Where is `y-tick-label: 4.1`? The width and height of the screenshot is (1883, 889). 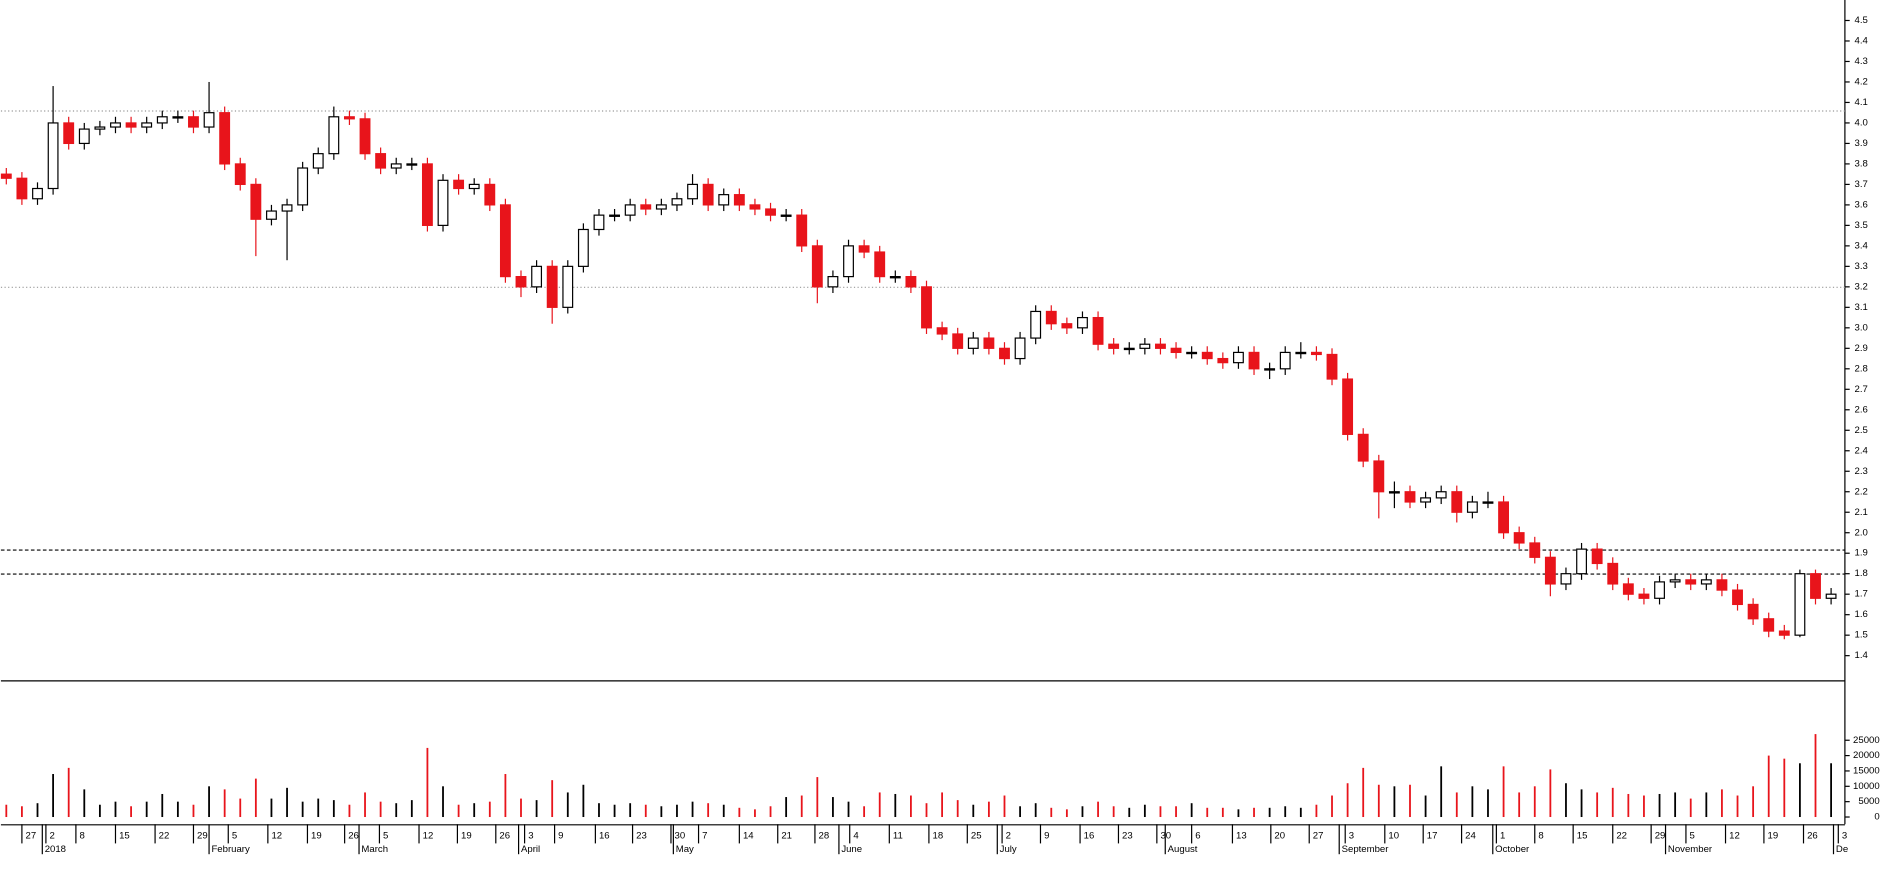
y-tick-label: 4.1 is located at coordinates (1860, 102).